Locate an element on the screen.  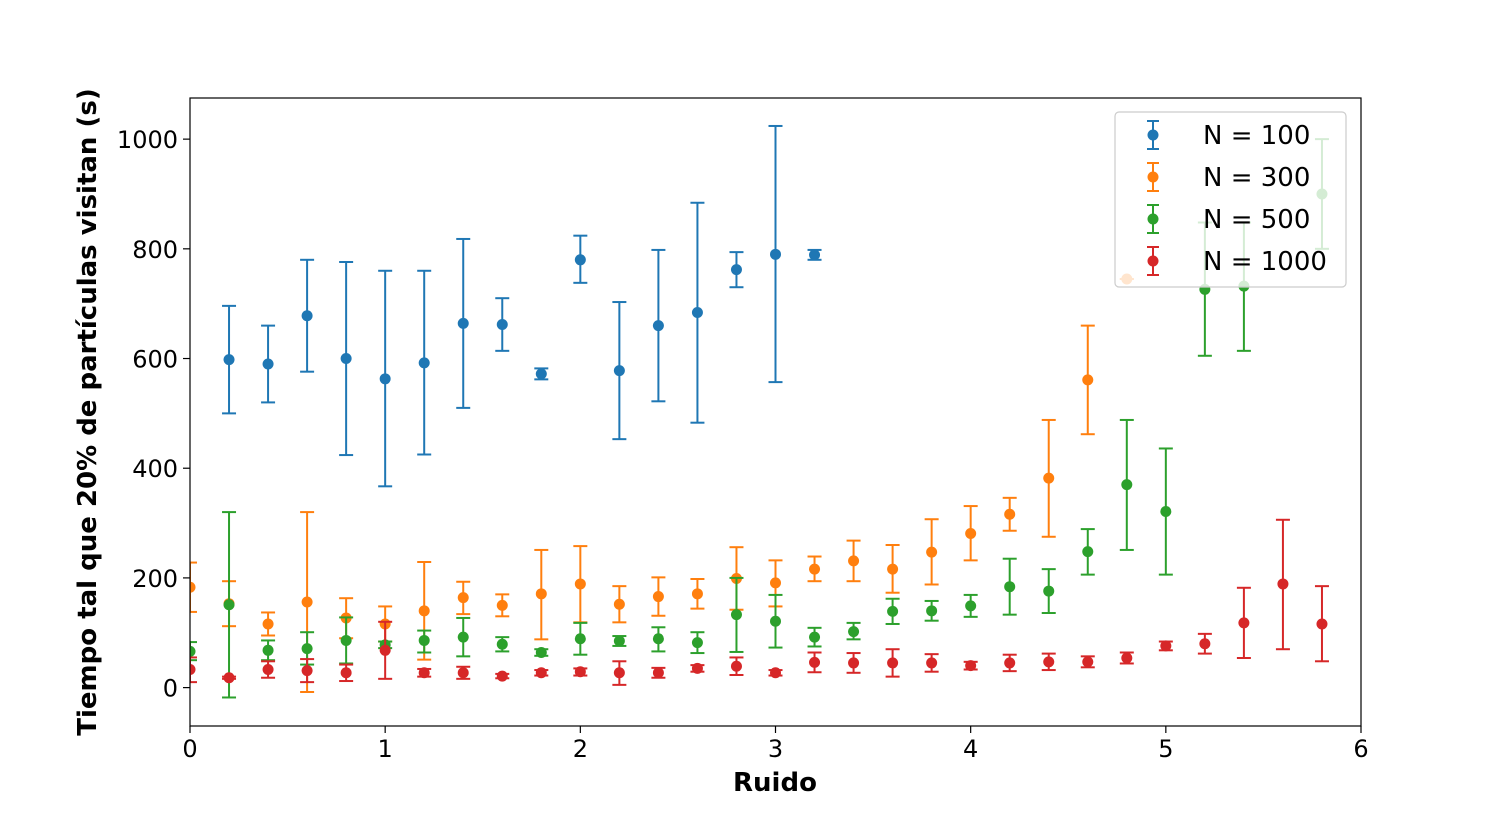
x-tick-label: 6 is located at coordinates (1360, 749).